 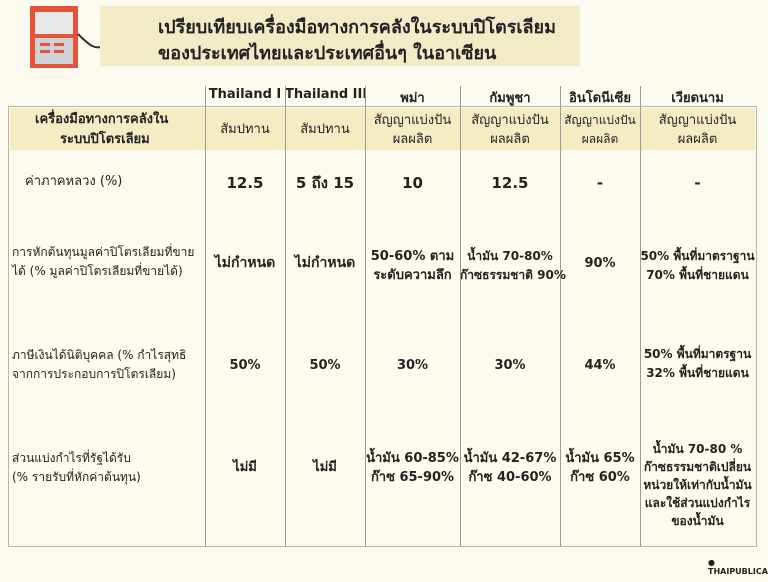 What do you see at coordinates (697, 265) in the screenshot?
I see `table-cell: 50% พื้นที่มาตราฐาน 70% พื้นที่ชายแดน` at bounding box center [697, 265].